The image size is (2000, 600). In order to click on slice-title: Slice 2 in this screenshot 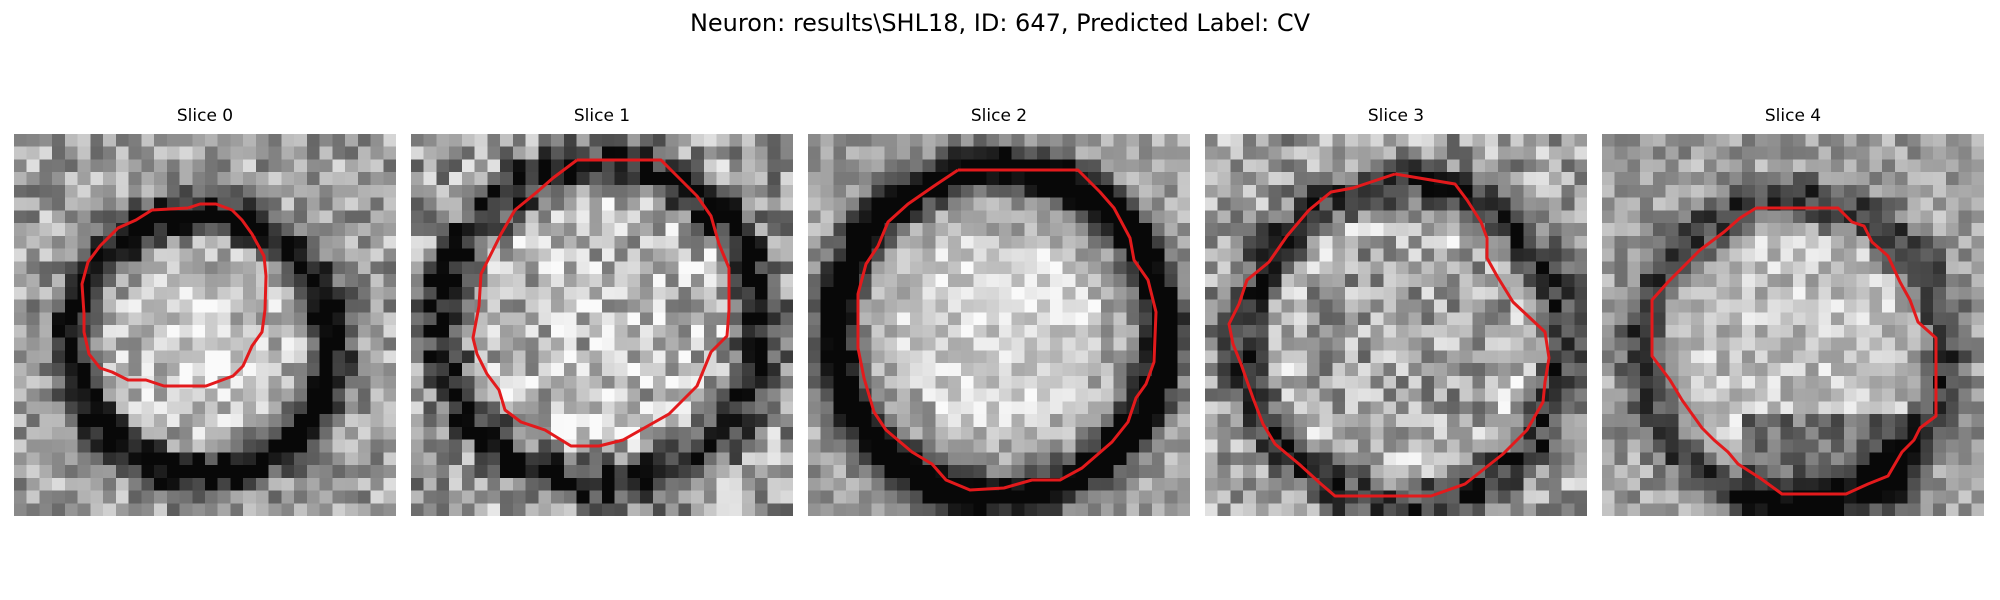, I will do `click(999, 116)`.